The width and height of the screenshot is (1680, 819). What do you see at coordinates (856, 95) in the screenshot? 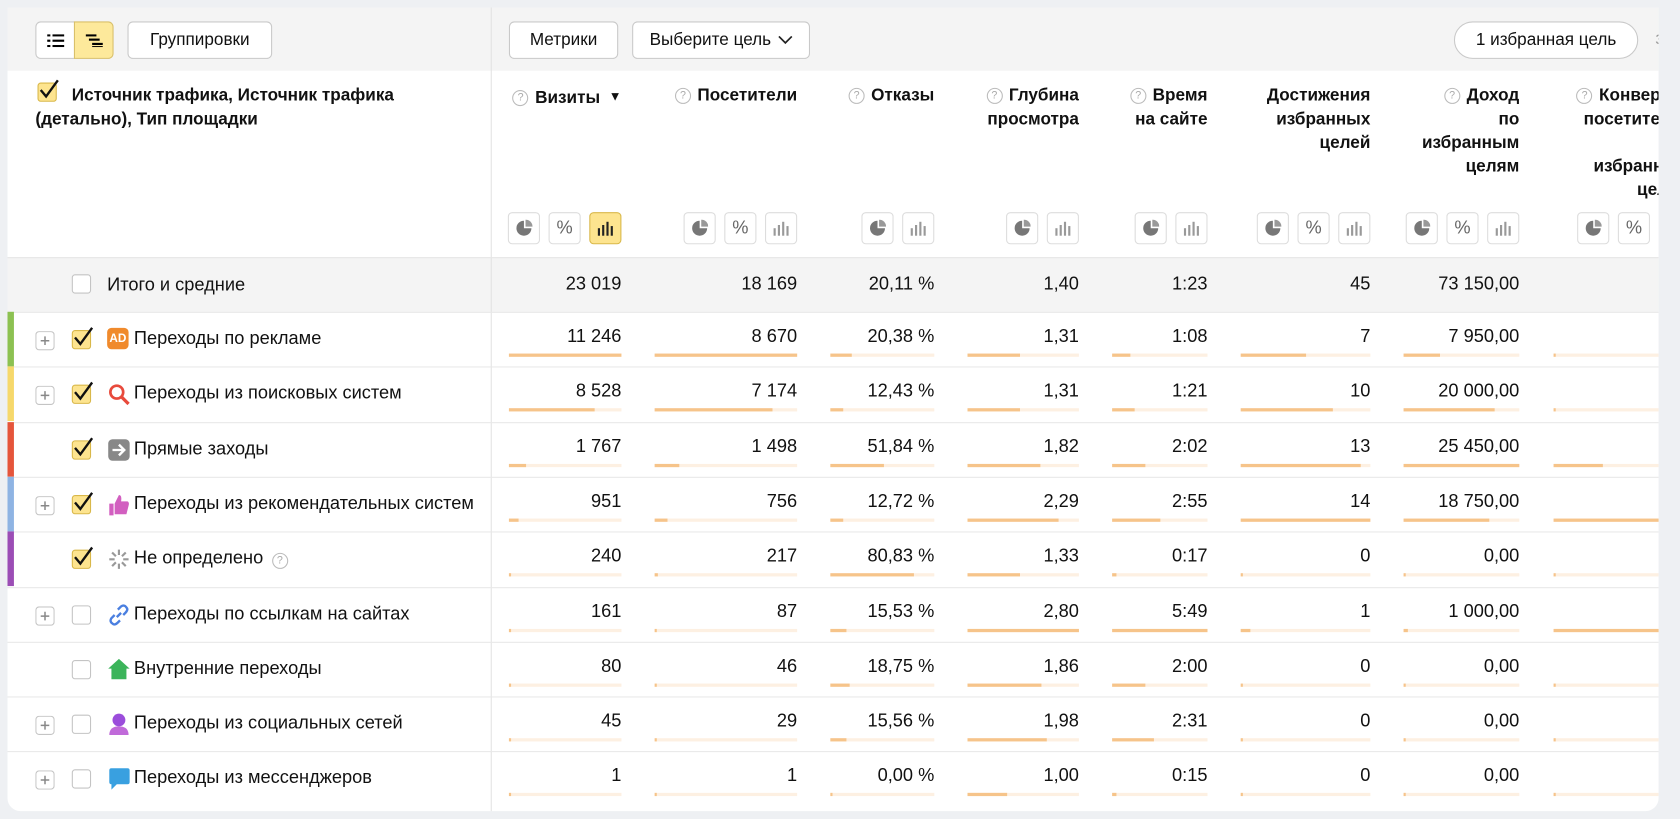
I see `help-icon: ?` at bounding box center [856, 95].